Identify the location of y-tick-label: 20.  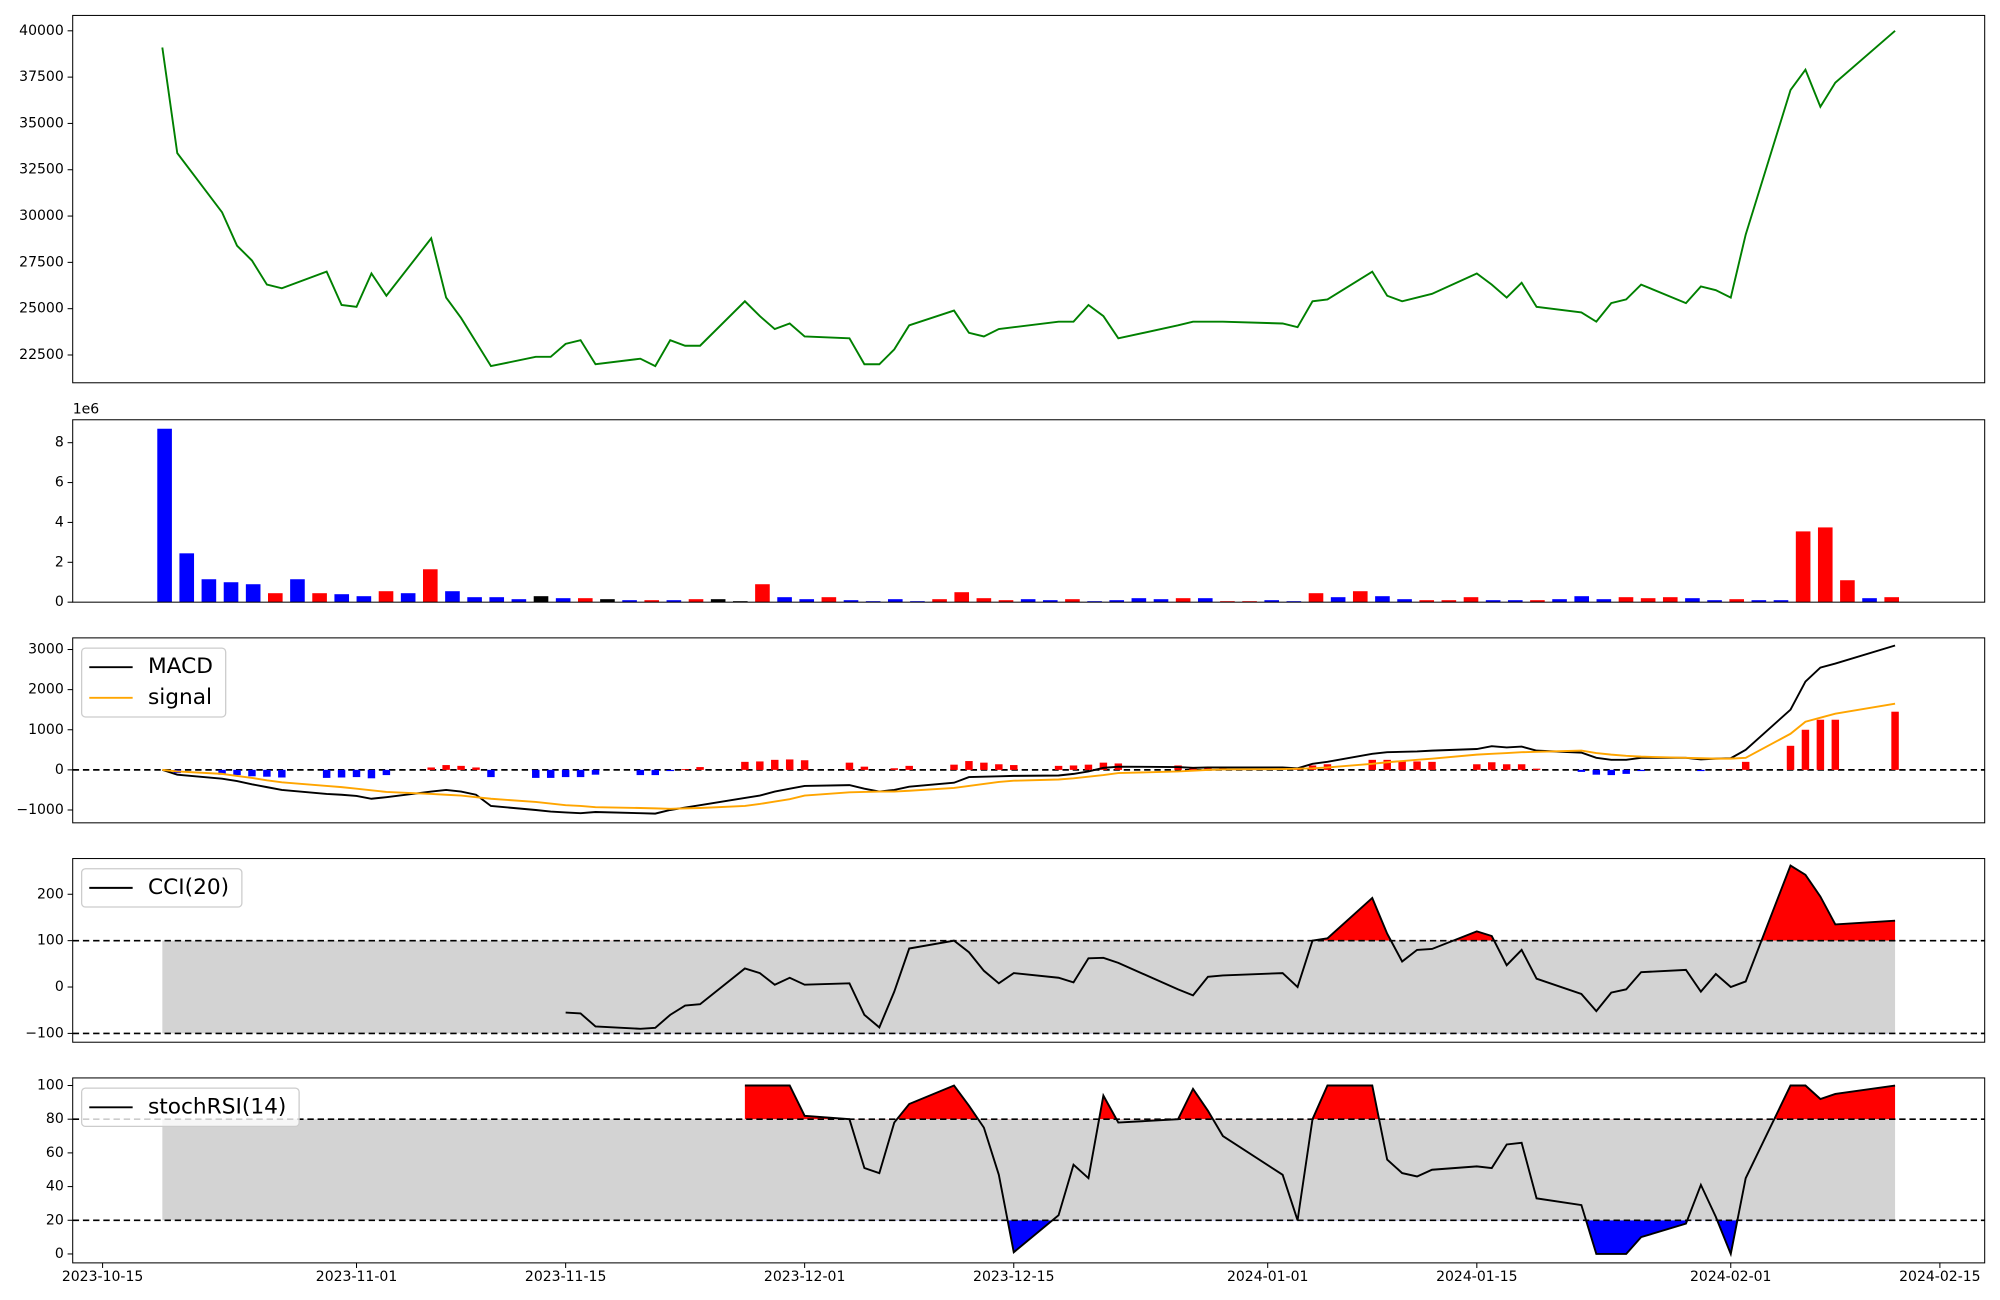
(55, 1220).